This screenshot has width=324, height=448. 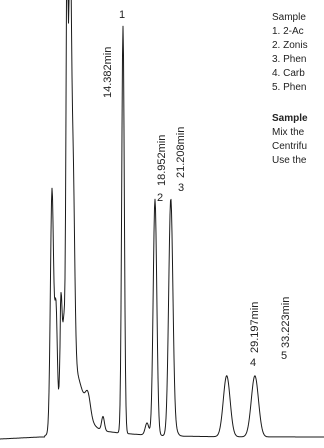 I want to click on sample-heading: Sample, so click(x=289, y=17).